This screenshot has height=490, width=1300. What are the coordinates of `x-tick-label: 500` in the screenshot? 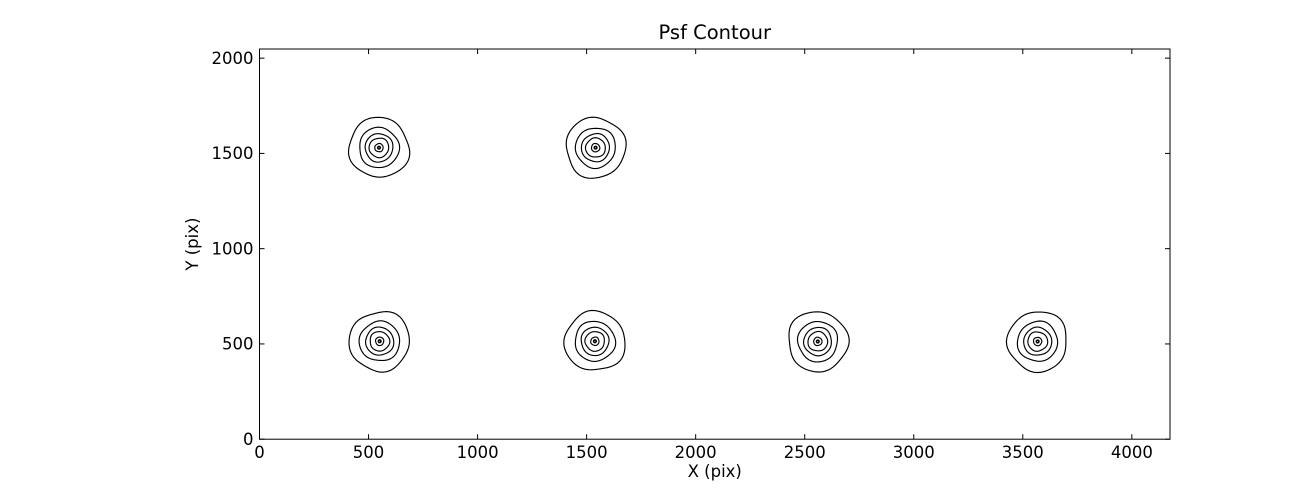 It's located at (369, 452).